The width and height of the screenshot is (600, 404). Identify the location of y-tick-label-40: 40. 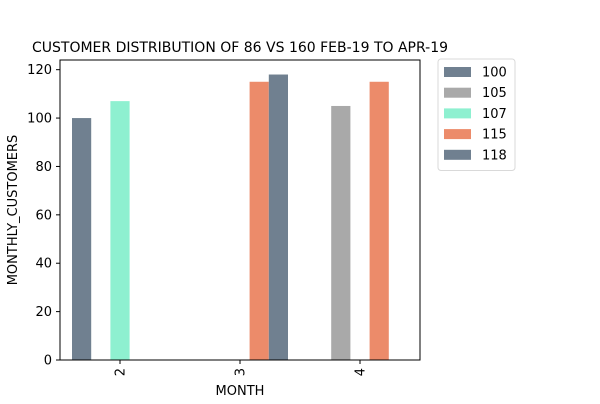
(43, 264).